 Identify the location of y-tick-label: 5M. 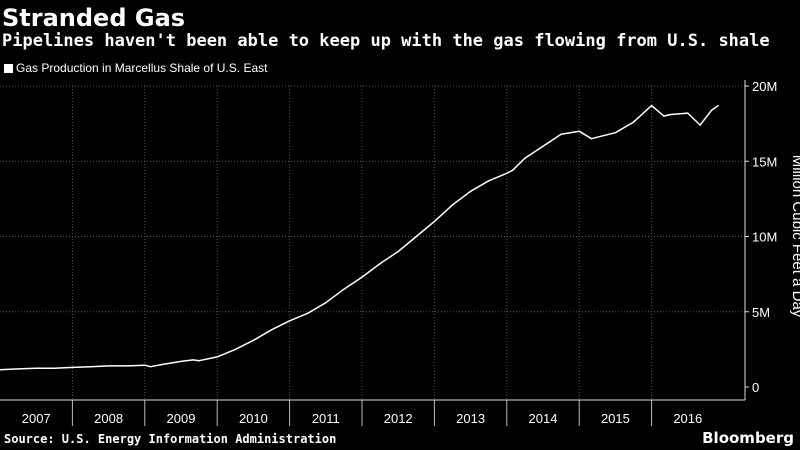
(761, 312).